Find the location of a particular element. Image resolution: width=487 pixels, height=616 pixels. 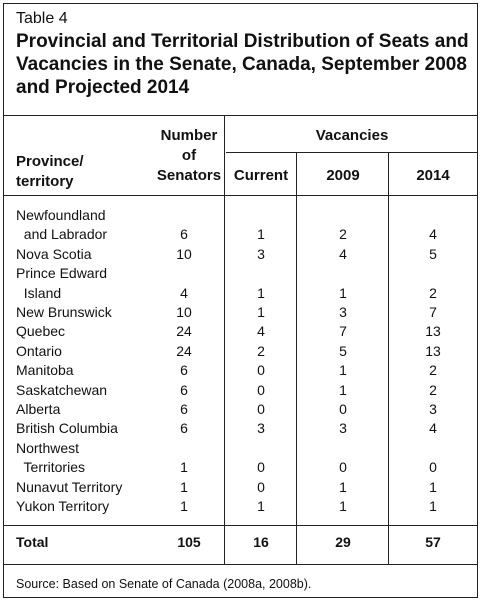

table-row: British Columbia 6 3 3 4 is located at coordinates (240, 428).